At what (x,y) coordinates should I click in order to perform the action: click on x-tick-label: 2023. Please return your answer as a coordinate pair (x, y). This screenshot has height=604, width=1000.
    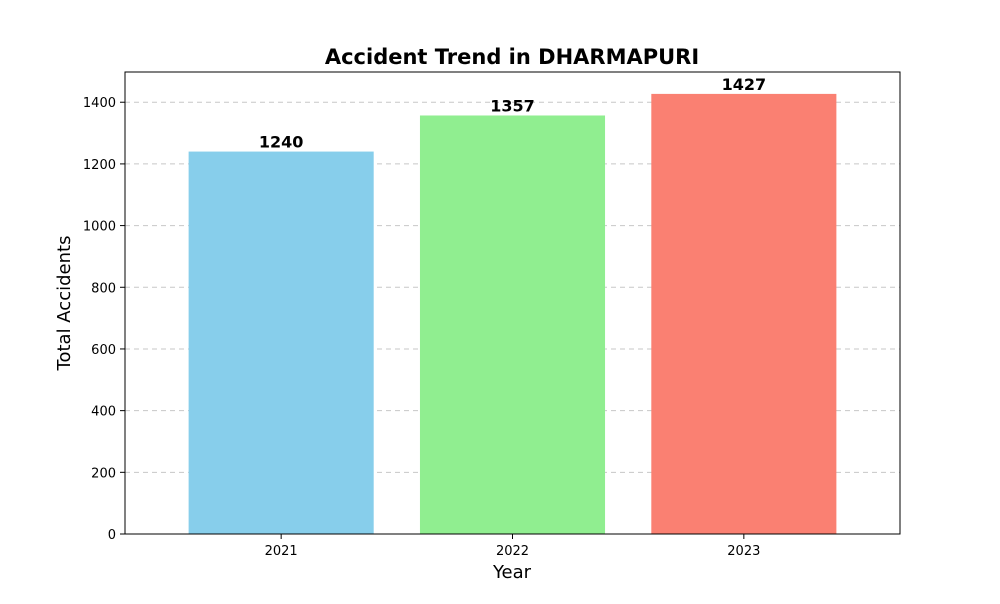
    Looking at the image, I should click on (743, 551).